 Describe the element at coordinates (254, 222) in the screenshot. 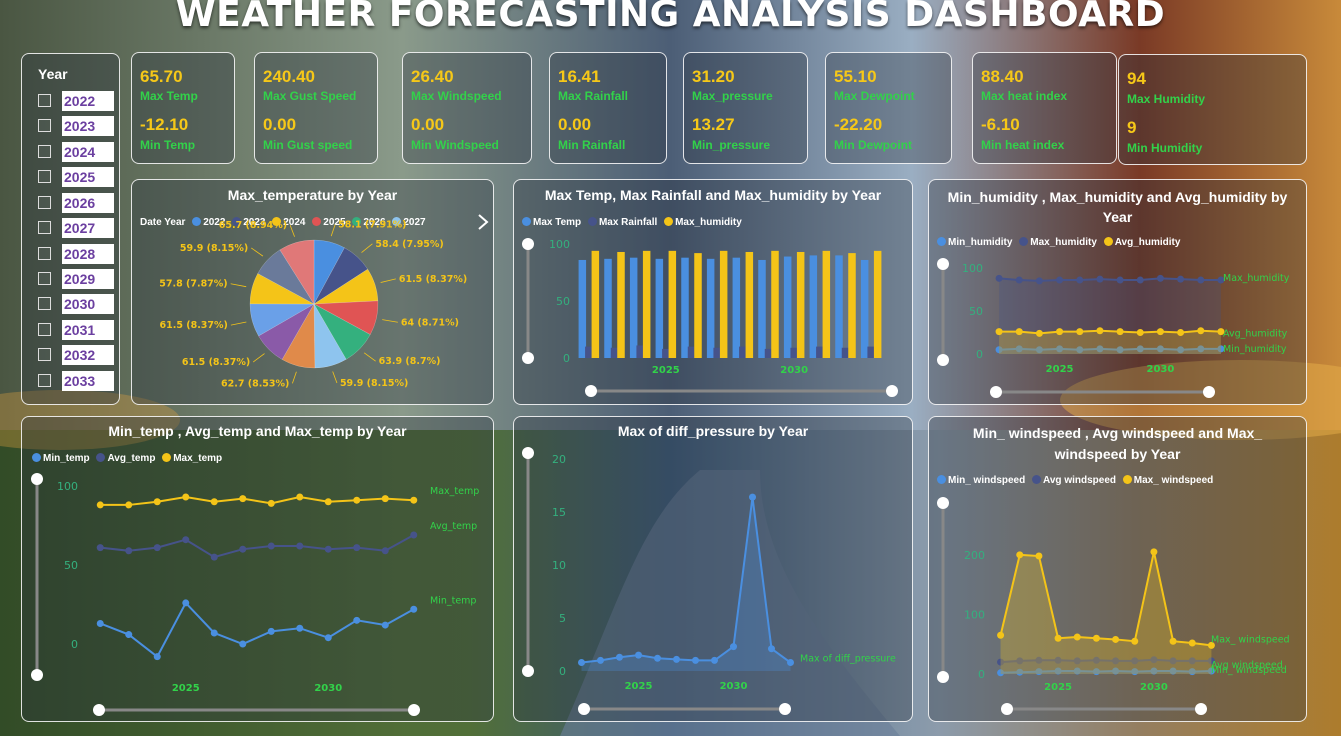

I see `legend-entry: 2023` at that location.